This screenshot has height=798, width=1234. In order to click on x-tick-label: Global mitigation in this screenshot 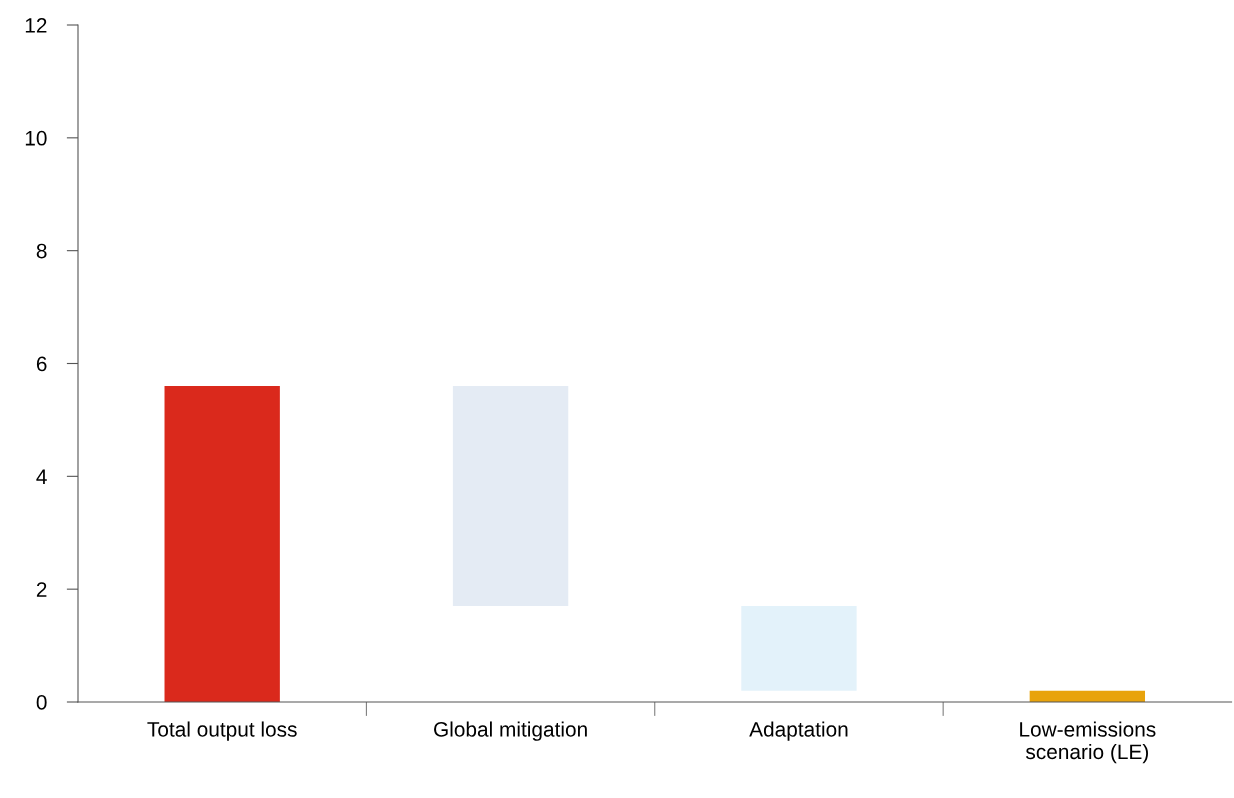, I will do `click(510, 731)`.